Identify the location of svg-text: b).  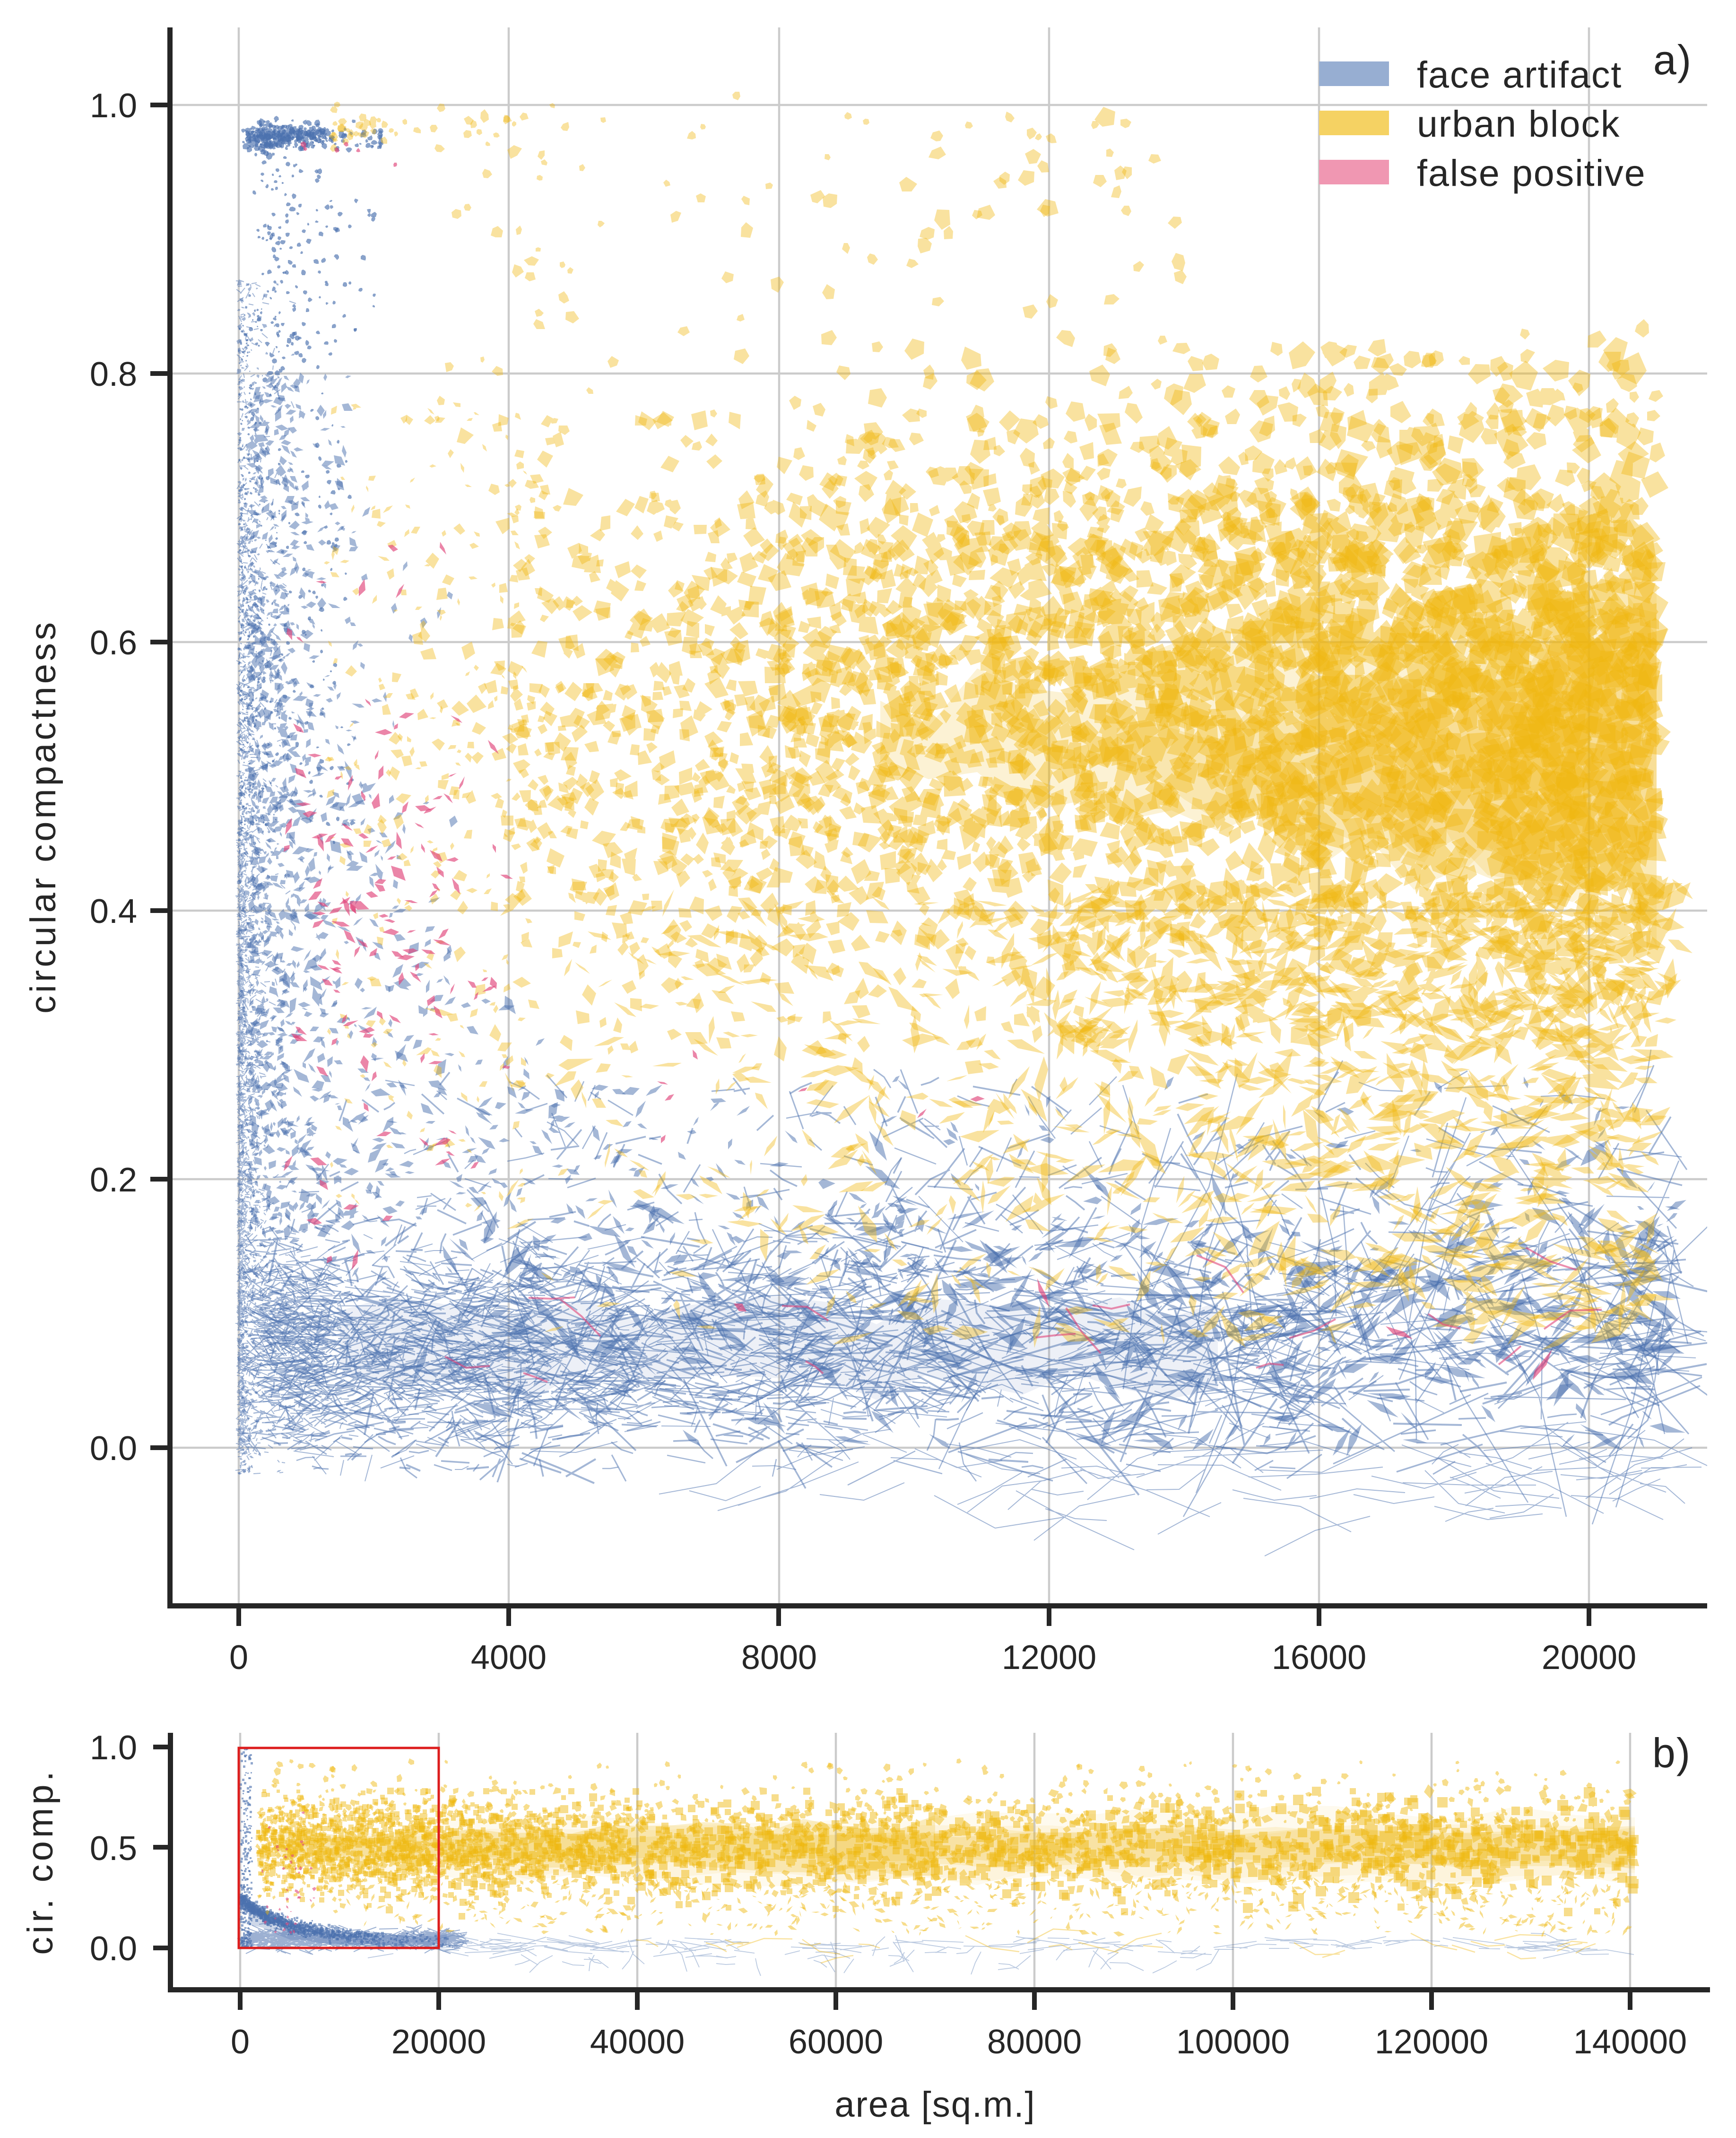
(1671, 1753).